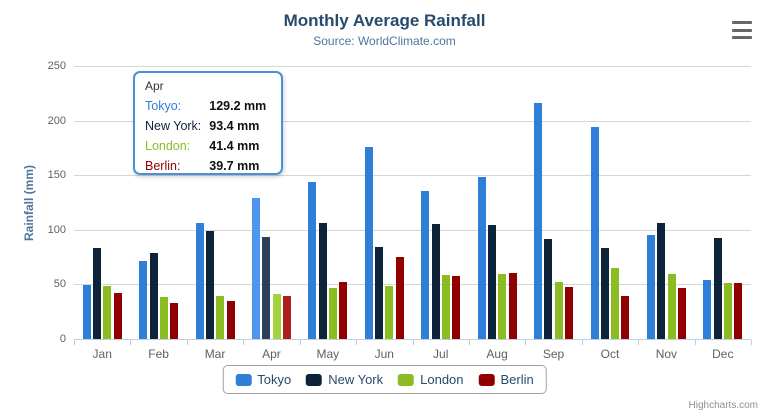 The width and height of the screenshot is (769, 416). What do you see at coordinates (238, 106) in the screenshot?
I see `tooltip-series-value: 129.2 mm` at bounding box center [238, 106].